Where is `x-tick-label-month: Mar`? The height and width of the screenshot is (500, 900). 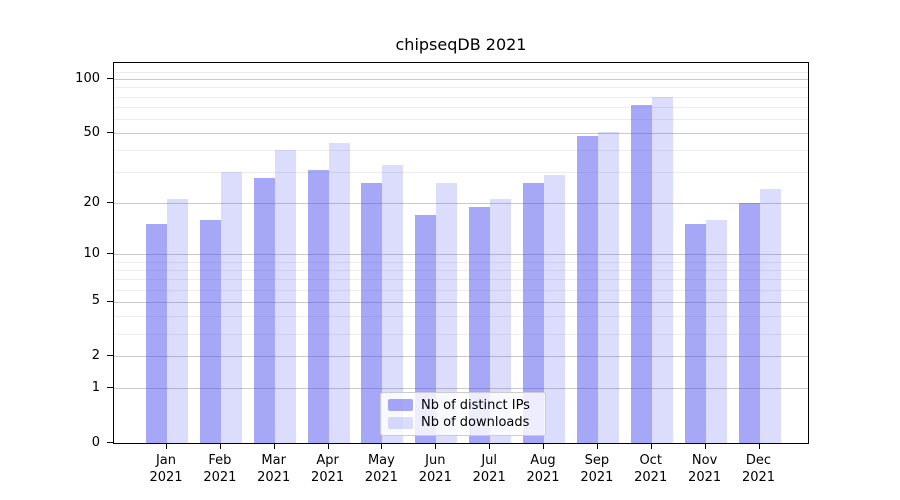
x-tick-label-month: Mar is located at coordinates (273, 460).